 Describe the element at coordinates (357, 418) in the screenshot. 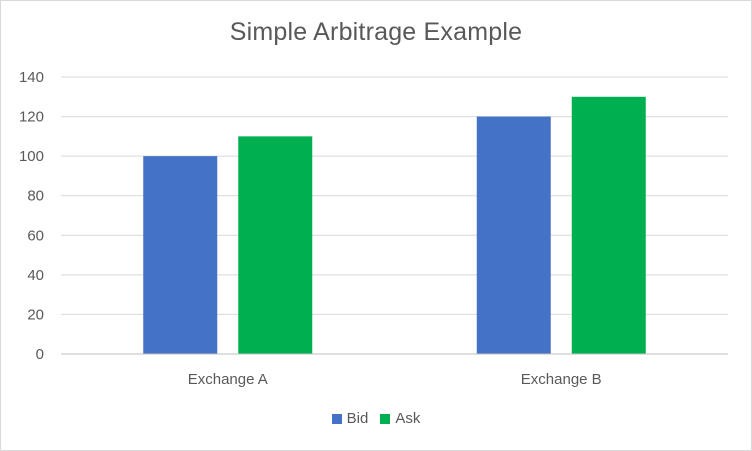

I see `legend-label-bid: Bid` at that location.